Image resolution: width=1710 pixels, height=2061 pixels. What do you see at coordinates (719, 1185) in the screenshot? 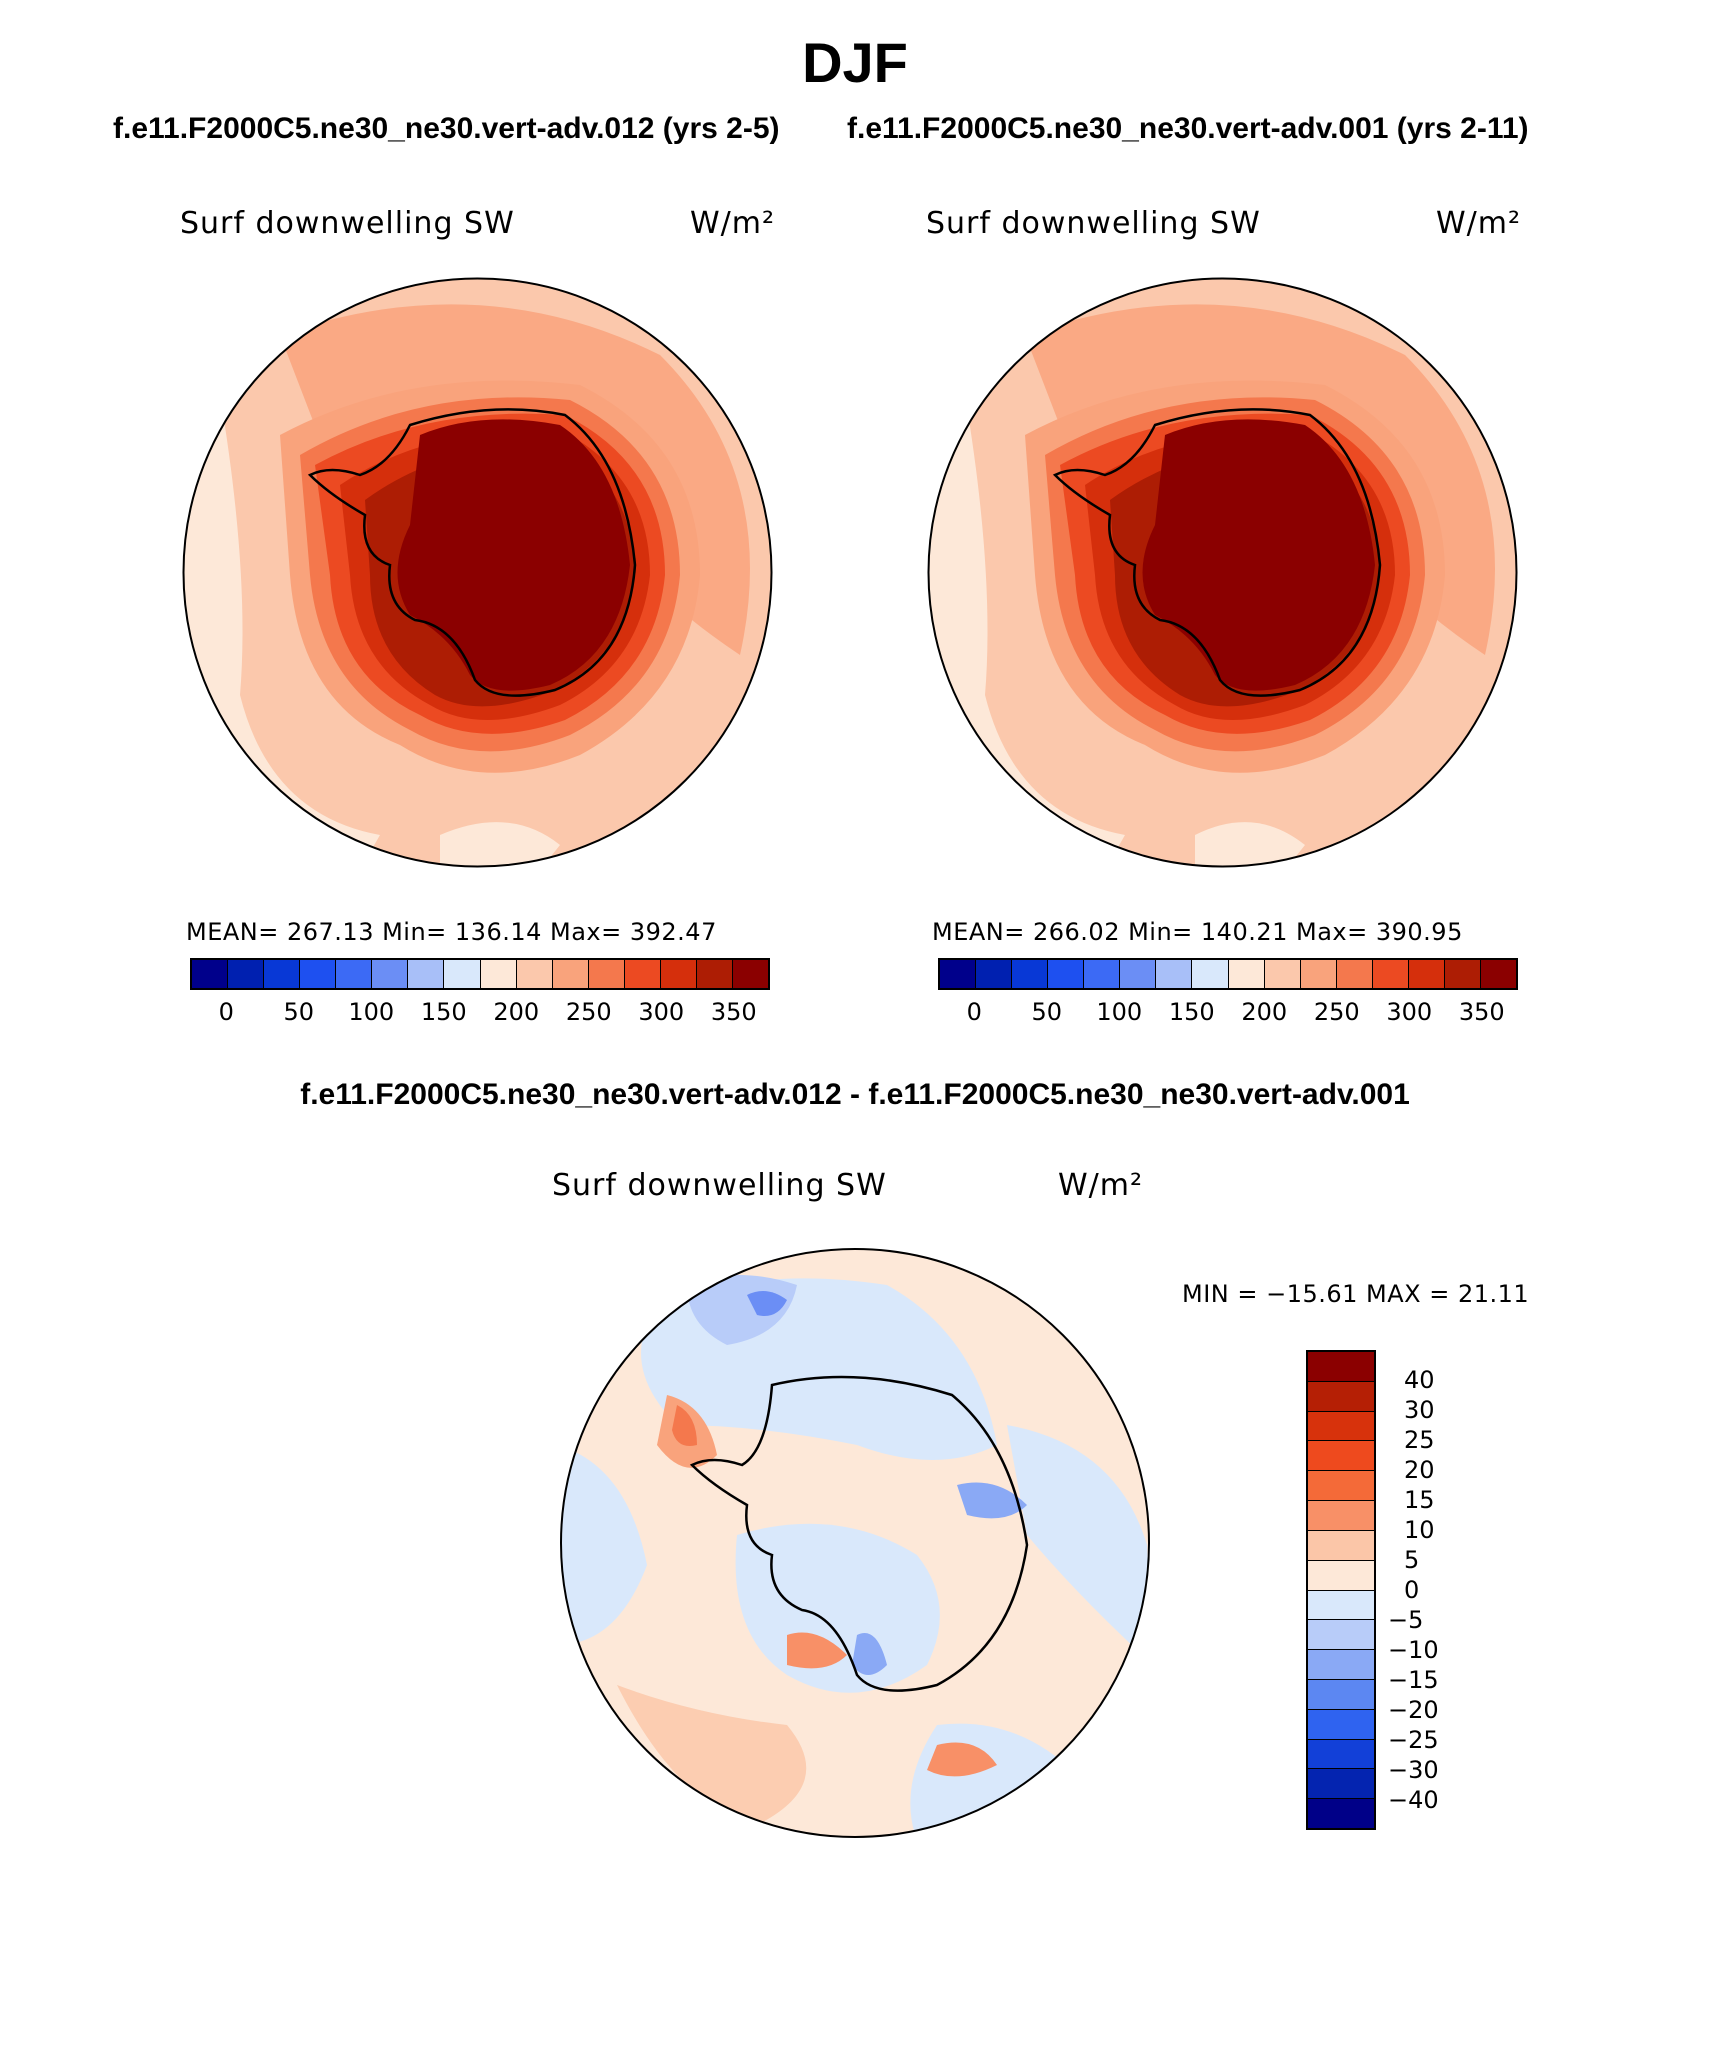
I see `diff-variable-label: Surf downwelling SW` at bounding box center [719, 1185].